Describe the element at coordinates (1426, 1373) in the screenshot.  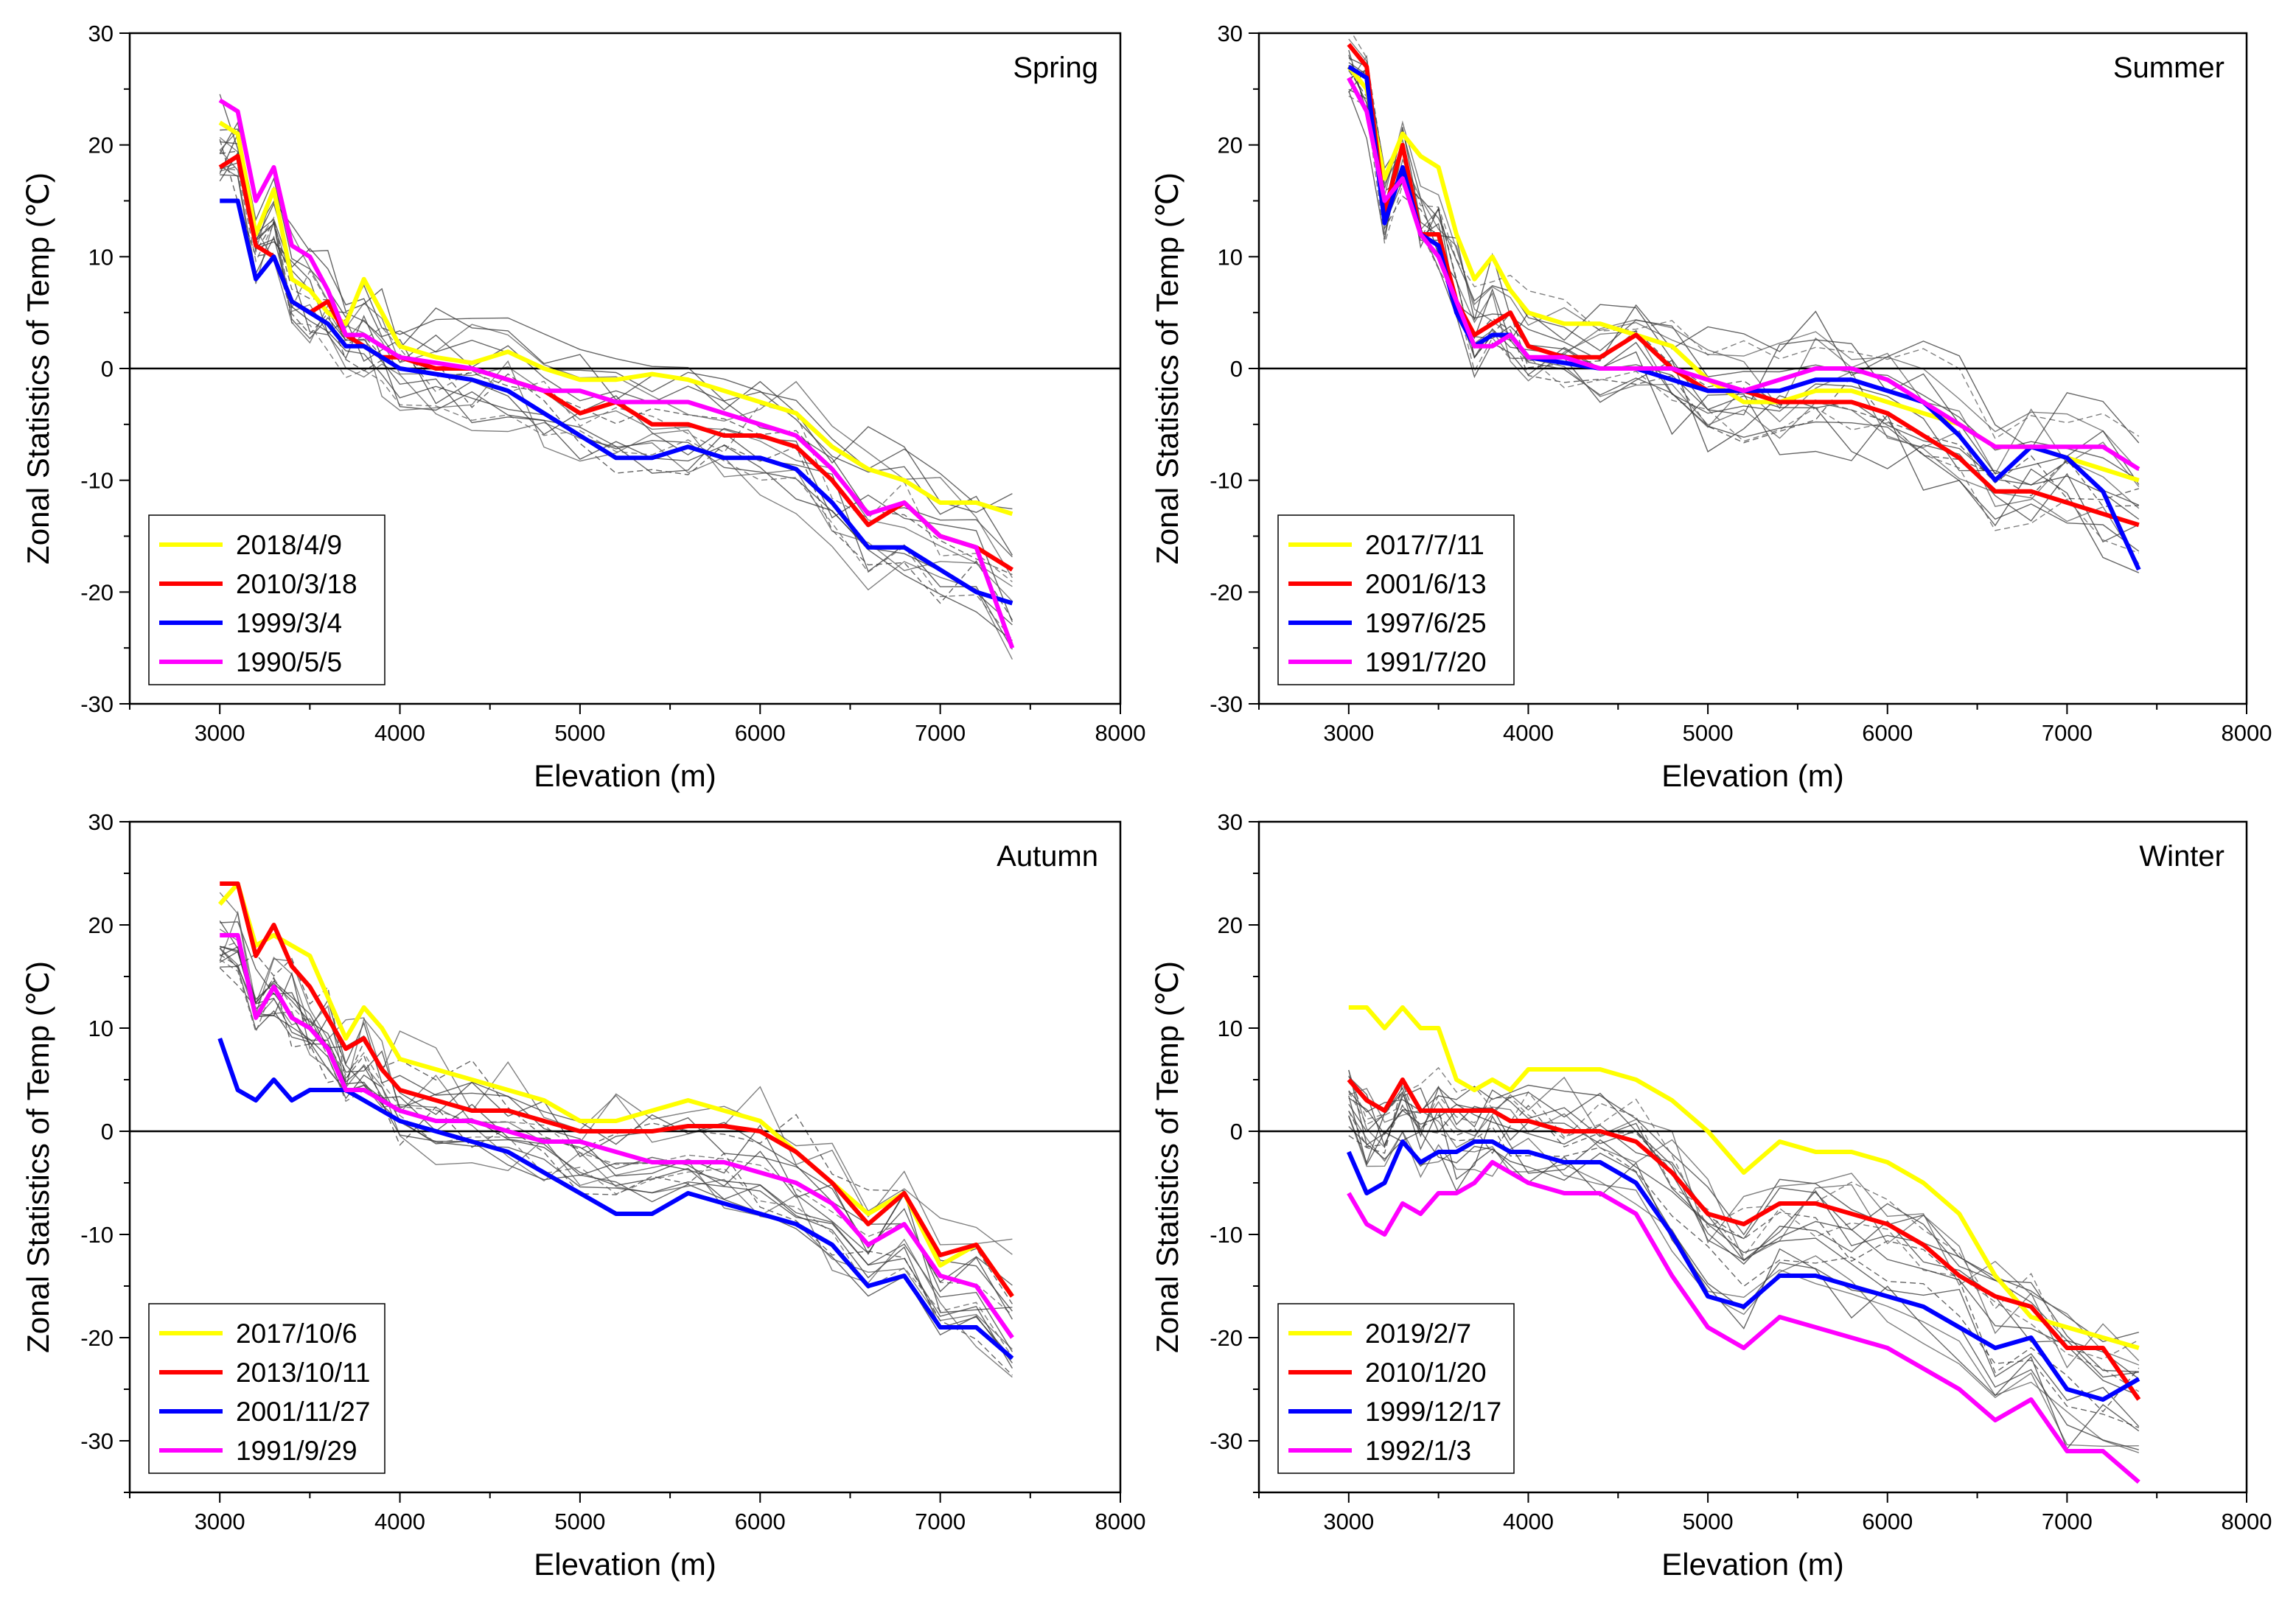
I see `legend-label-2: 2010/1/20` at that location.